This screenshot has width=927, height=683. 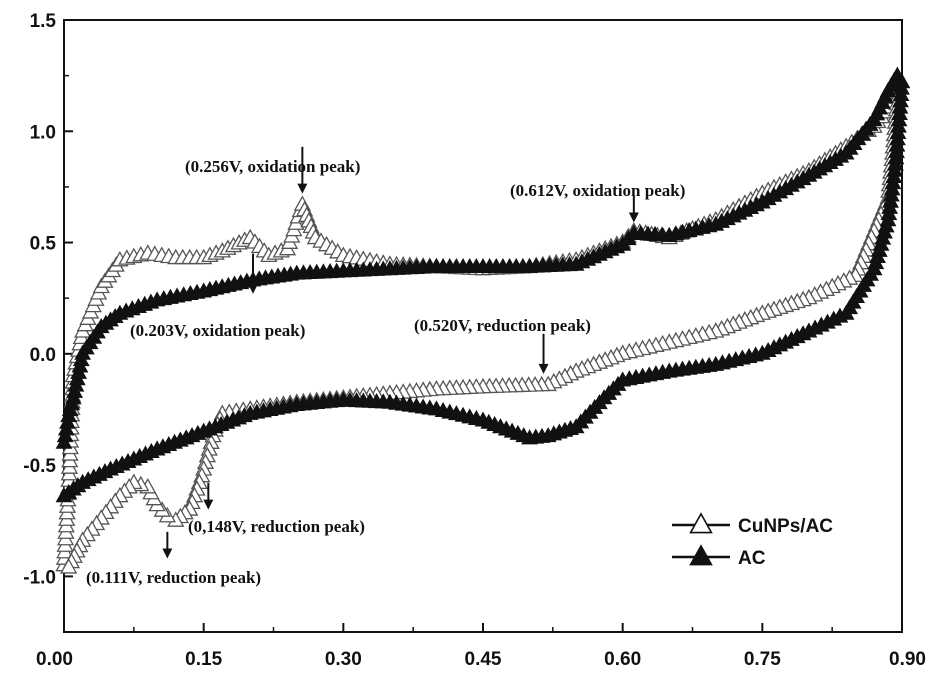 What do you see at coordinates (39, 577) in the screenshot?
I see `y-tick-label: -1.0` at bounding box center [39, 577].